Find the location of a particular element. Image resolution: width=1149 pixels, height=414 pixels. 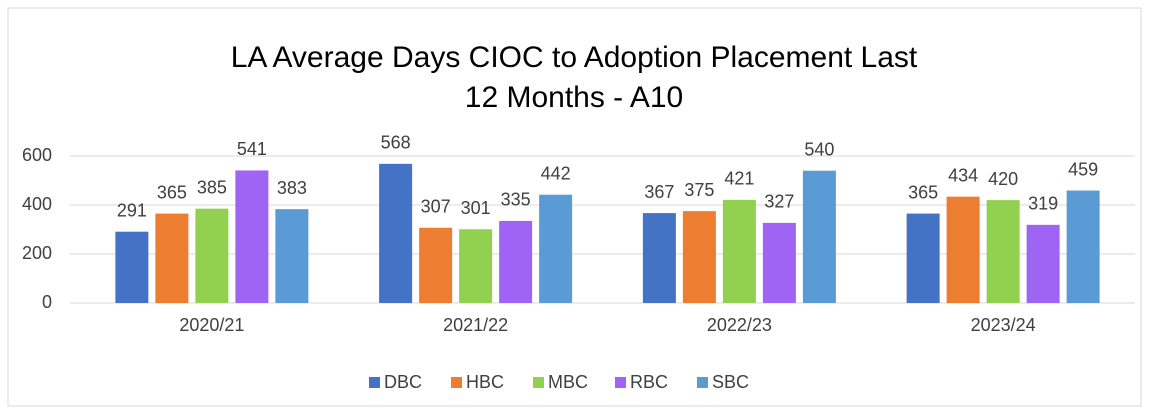

x-tick-label: 2021/22 is located at coordinates (475, 325).